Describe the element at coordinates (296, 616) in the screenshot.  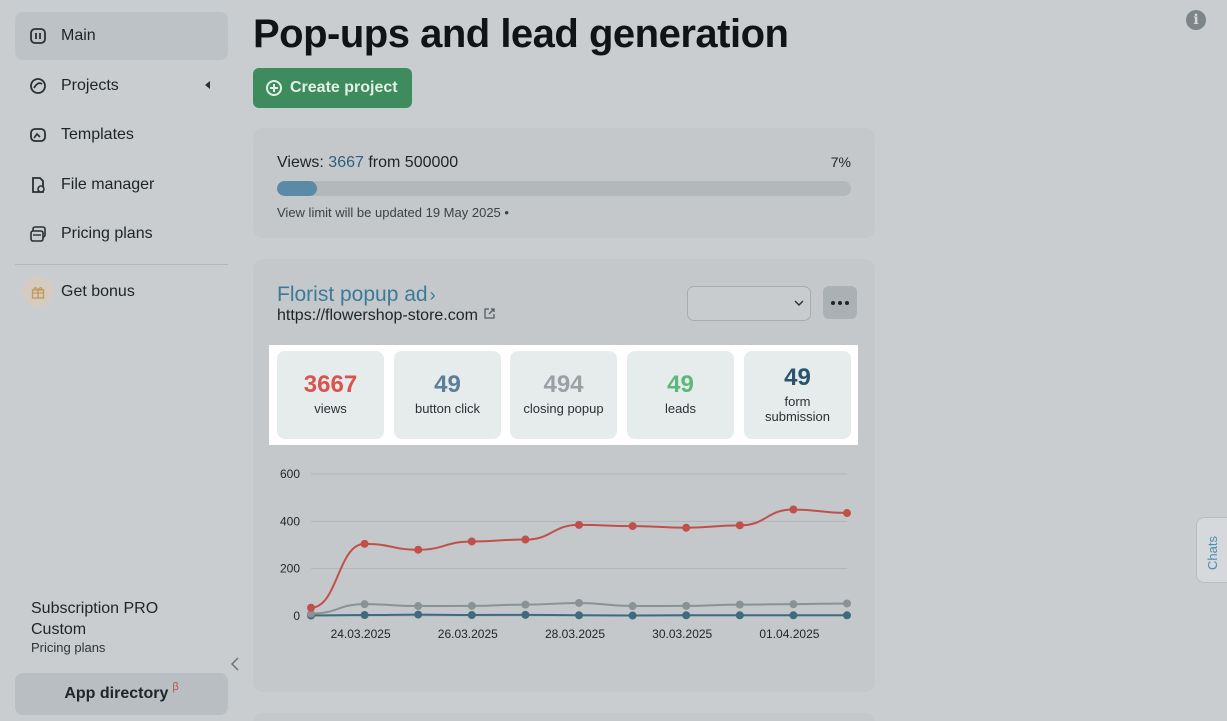
I see `y-tick-label: 0` at that location.